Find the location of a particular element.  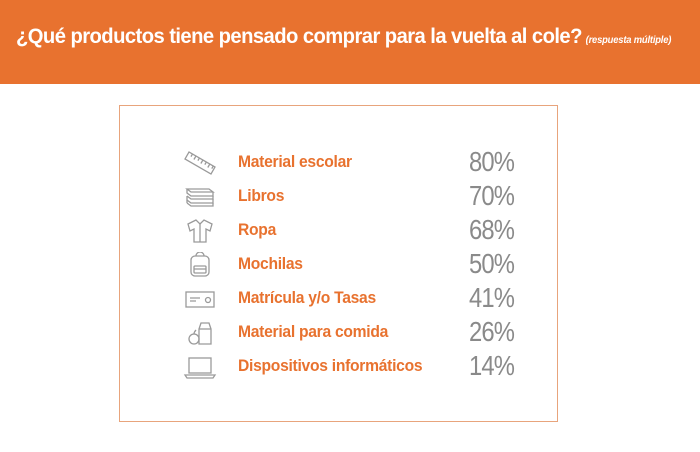

list-item: Dispositivos informáticos 14% is located at coordinates (350, 367).